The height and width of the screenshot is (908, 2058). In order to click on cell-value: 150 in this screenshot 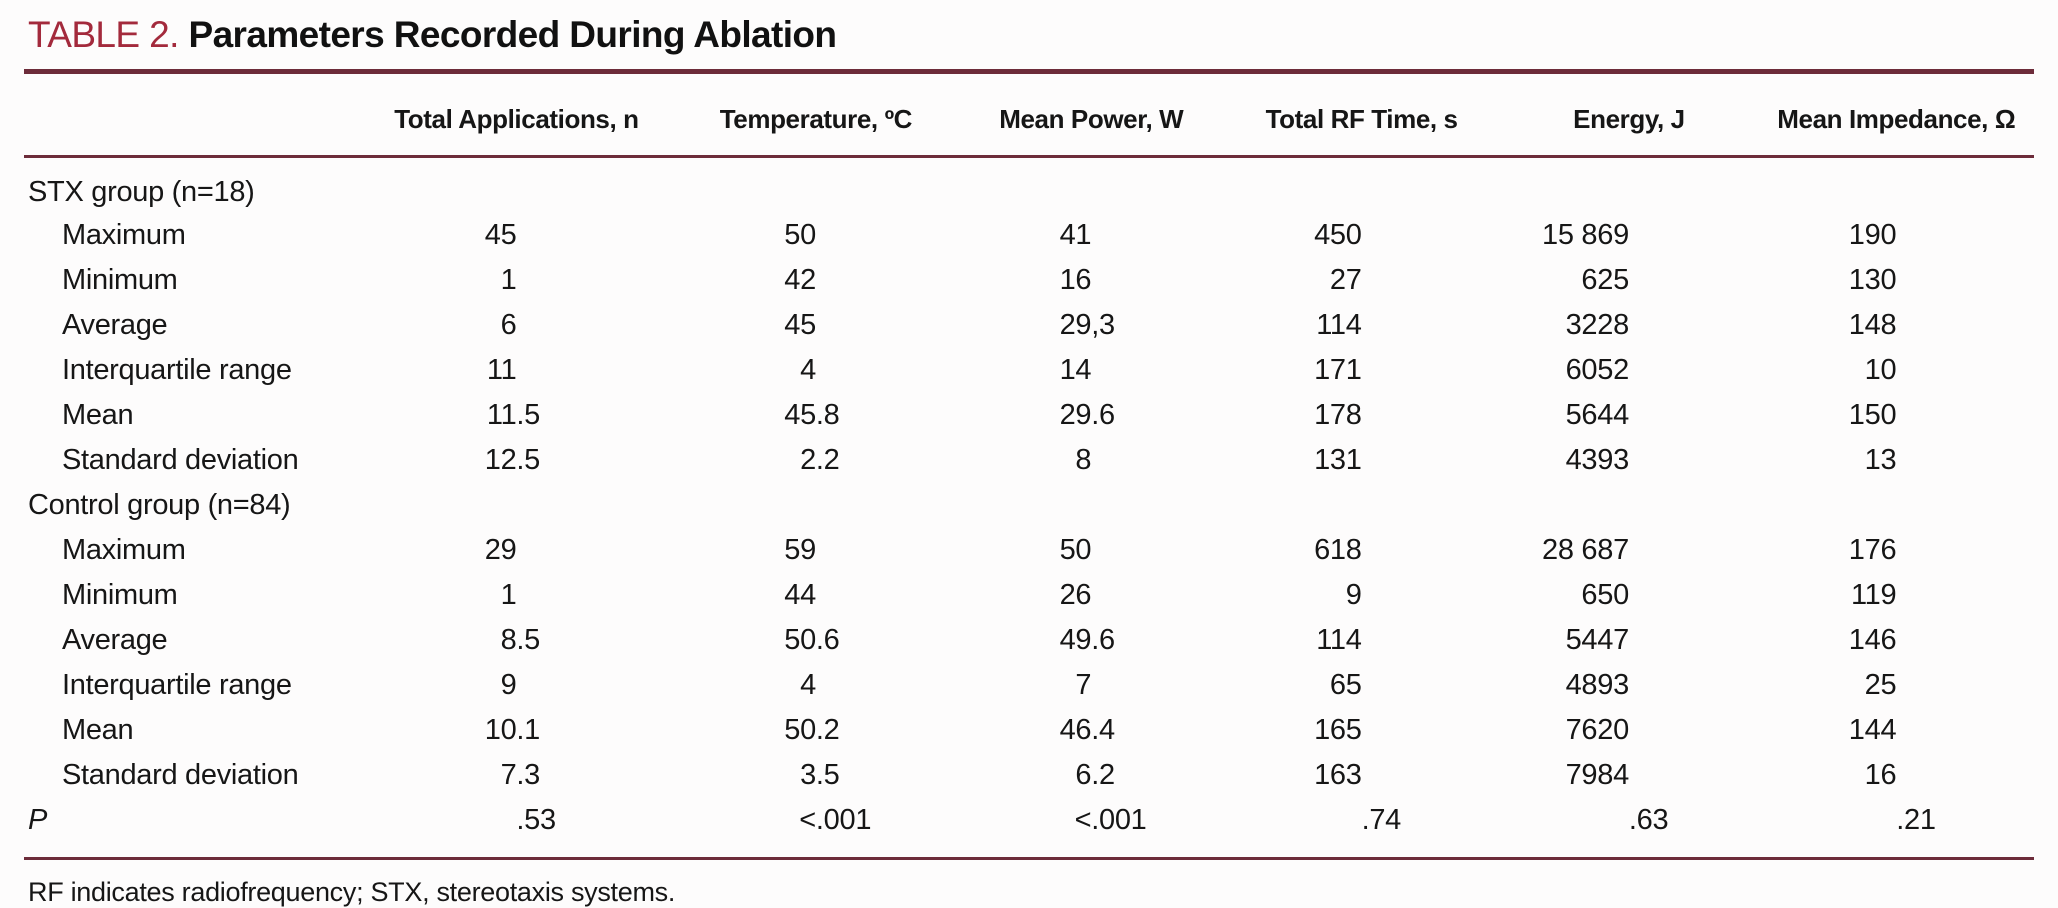, I will do `click(1872, 414)`.